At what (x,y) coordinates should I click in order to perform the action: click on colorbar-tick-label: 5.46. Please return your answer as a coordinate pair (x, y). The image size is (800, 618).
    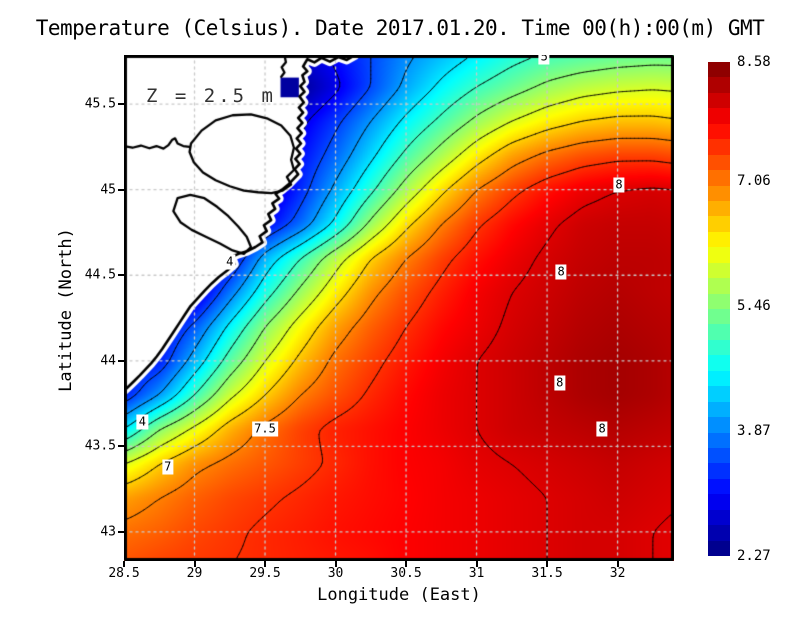
    Looking at the image, I should click on (754, 306).